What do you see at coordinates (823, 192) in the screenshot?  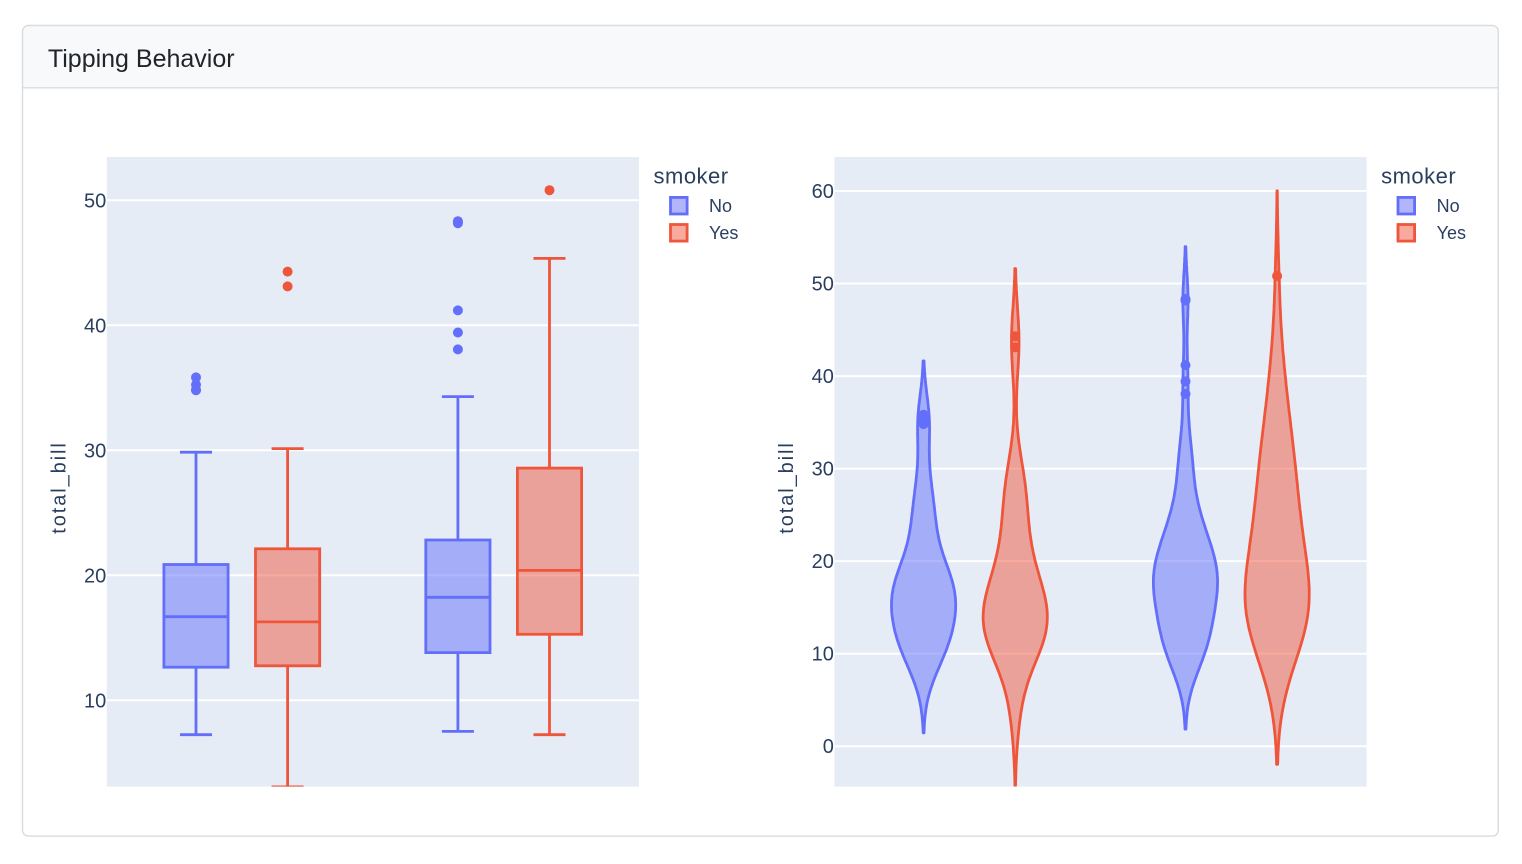 I see `svg-text: 60` at bounding box center [823, 192].